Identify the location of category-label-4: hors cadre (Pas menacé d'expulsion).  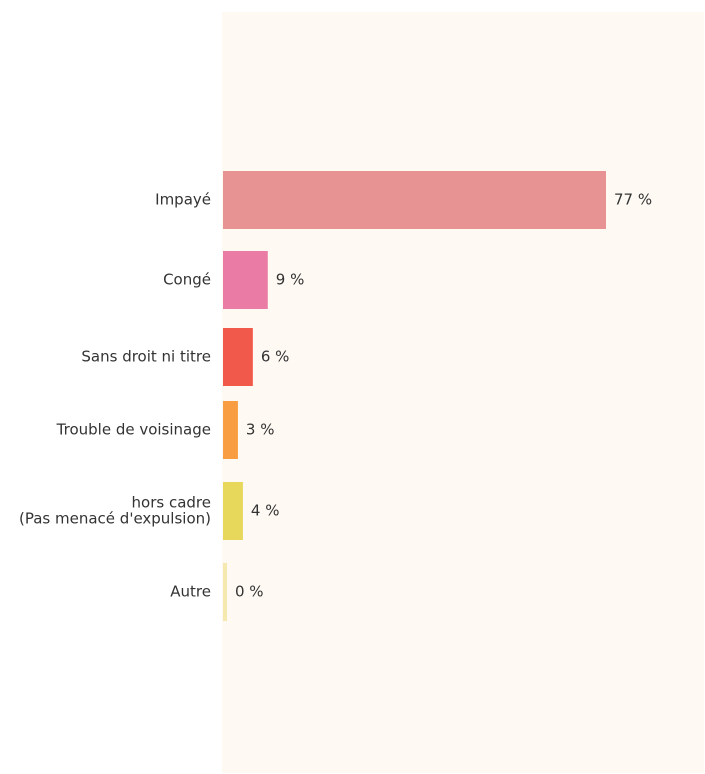
(115, 511).